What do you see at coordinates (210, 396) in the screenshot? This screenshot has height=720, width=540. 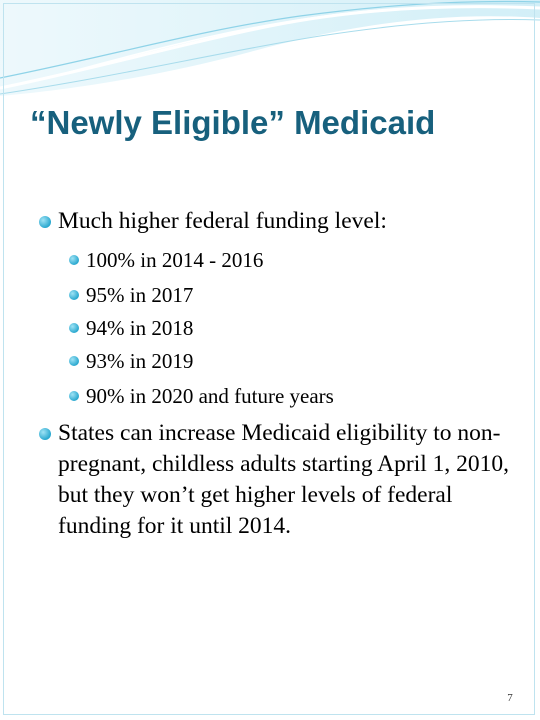 I see `sub-bullet-text: 90% in 2020 and future years` at bounding box center [210, 396].